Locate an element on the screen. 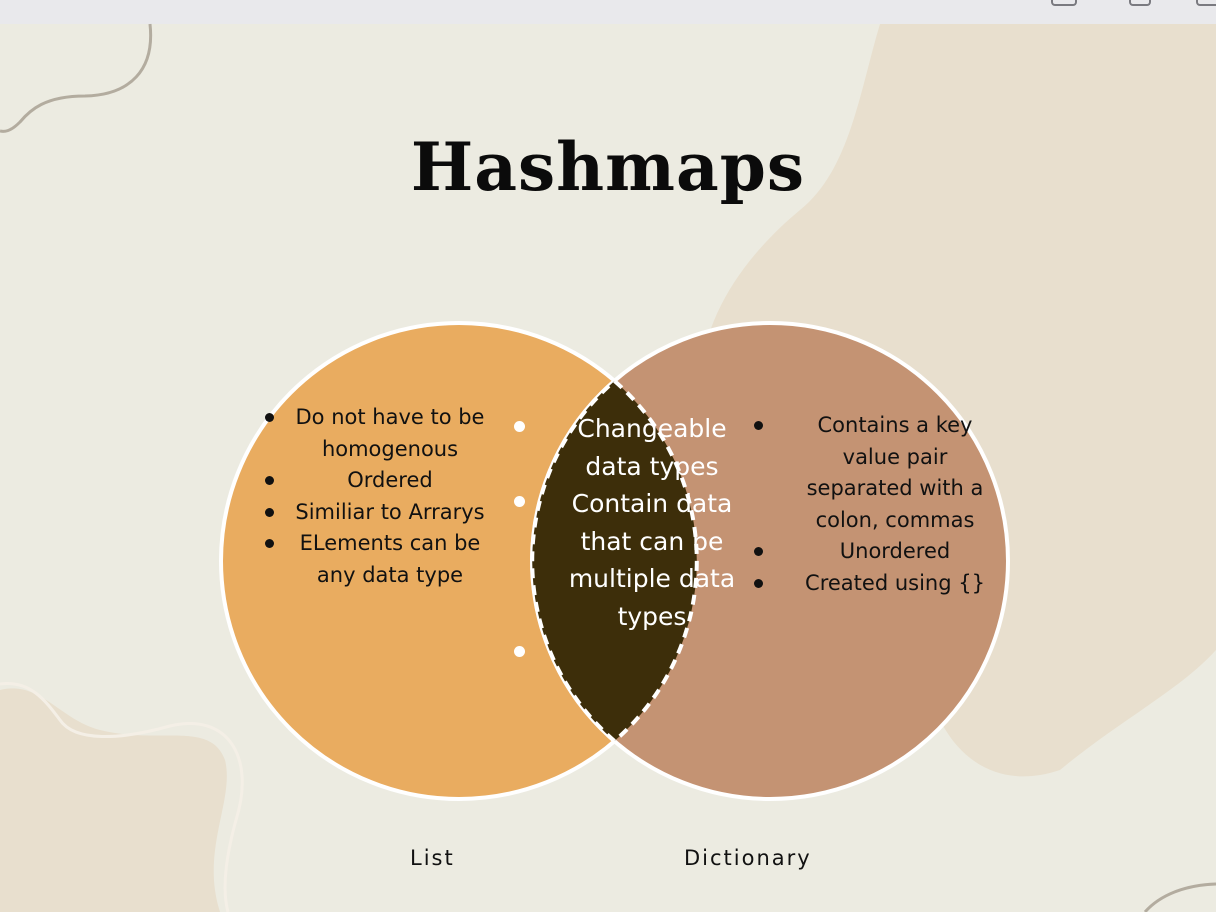 This screenshot has width=1216, height=912. decorative-line-bottom-right is located at coordinates (1179, 897).